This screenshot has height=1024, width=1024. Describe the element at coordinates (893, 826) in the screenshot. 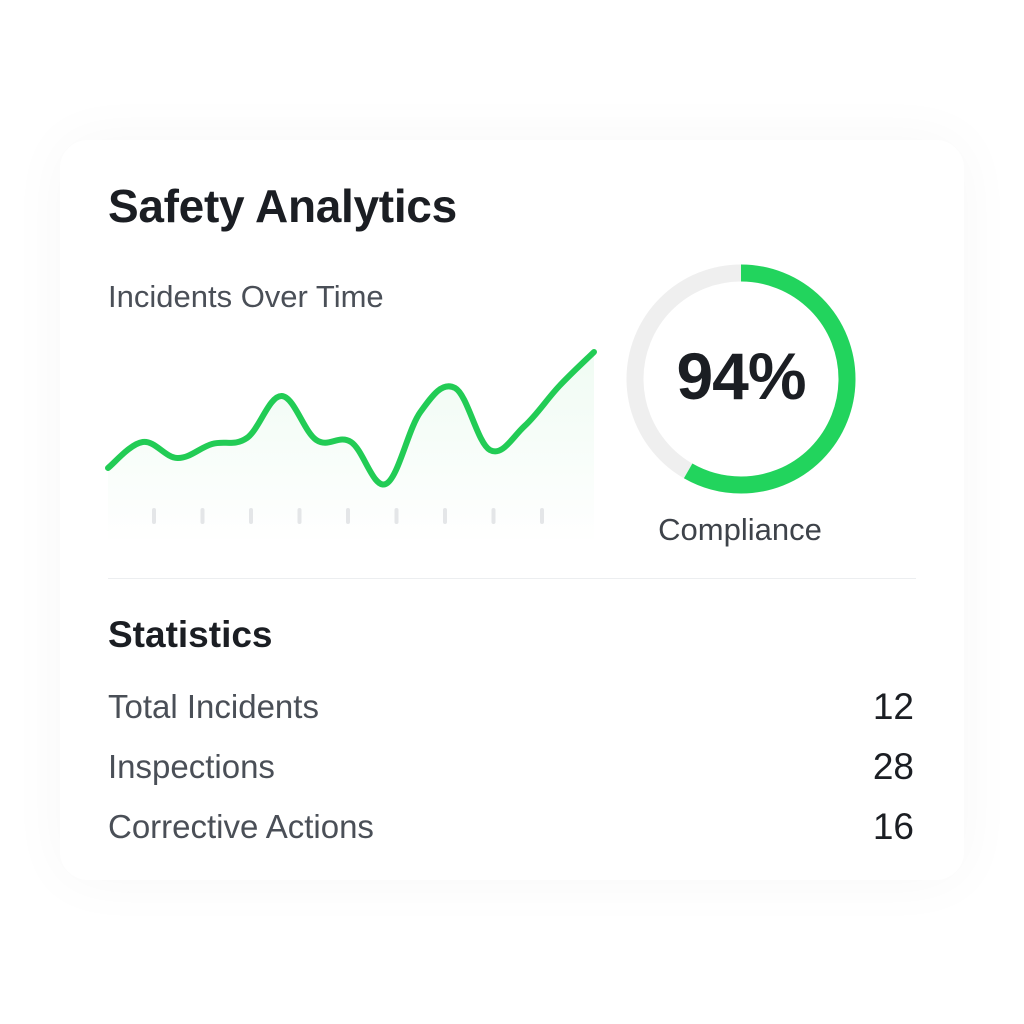

I see `stat-value: 16` at that location.